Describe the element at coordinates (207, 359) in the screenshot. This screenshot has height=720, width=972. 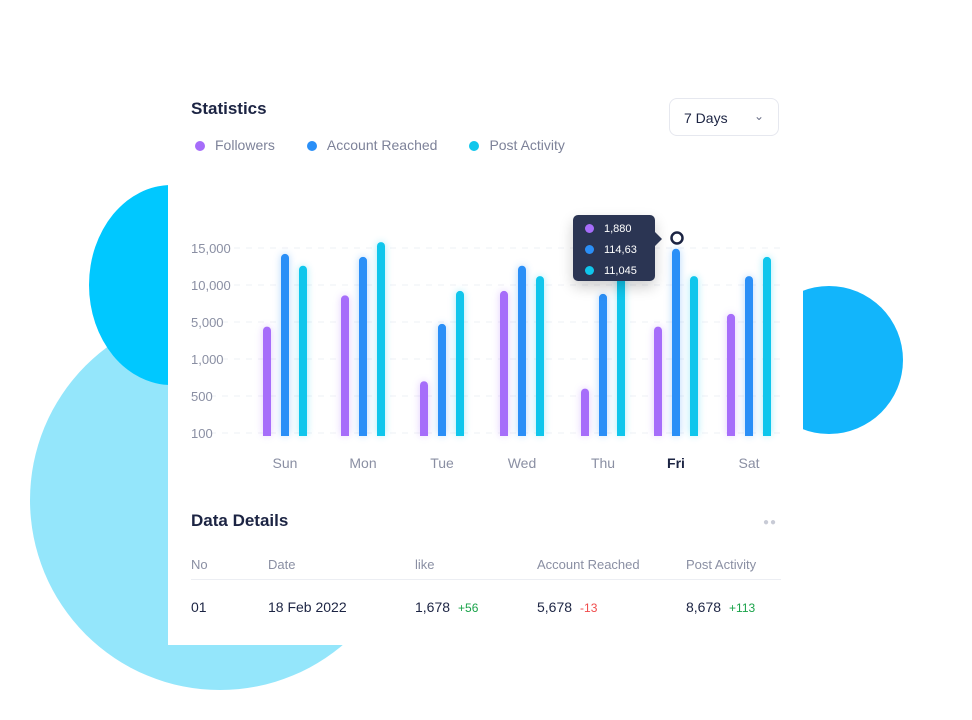
I see `y-tick-label: 1,000` at that location.